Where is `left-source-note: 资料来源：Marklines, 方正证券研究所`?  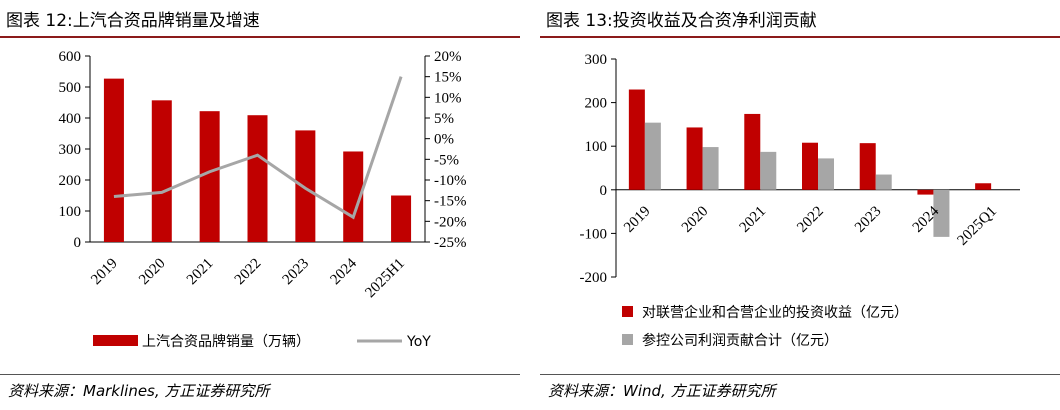
left-source-note: 资料来源：Marklines, 方正证券研究所 is located at coordinates (139, 391).